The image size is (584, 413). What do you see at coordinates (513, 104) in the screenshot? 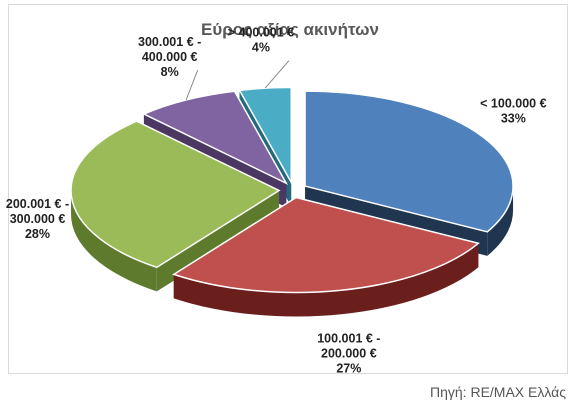
I see `slice-label-line-0-0: < 100.000 €` at bounding box center [513, 104].